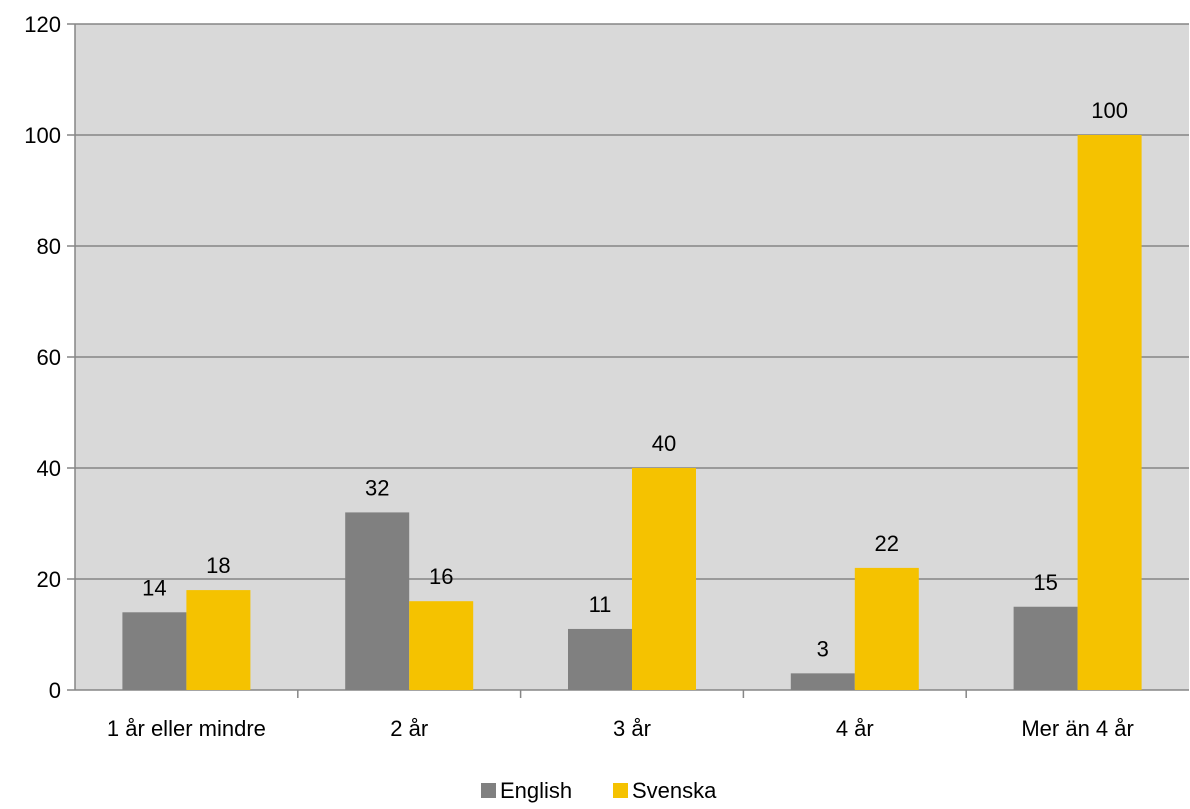  I want to click on x-axis-category-labels: 1 år eller mindre 2 år 3 år 4 år Mer än 4 år, so click(620, 728).